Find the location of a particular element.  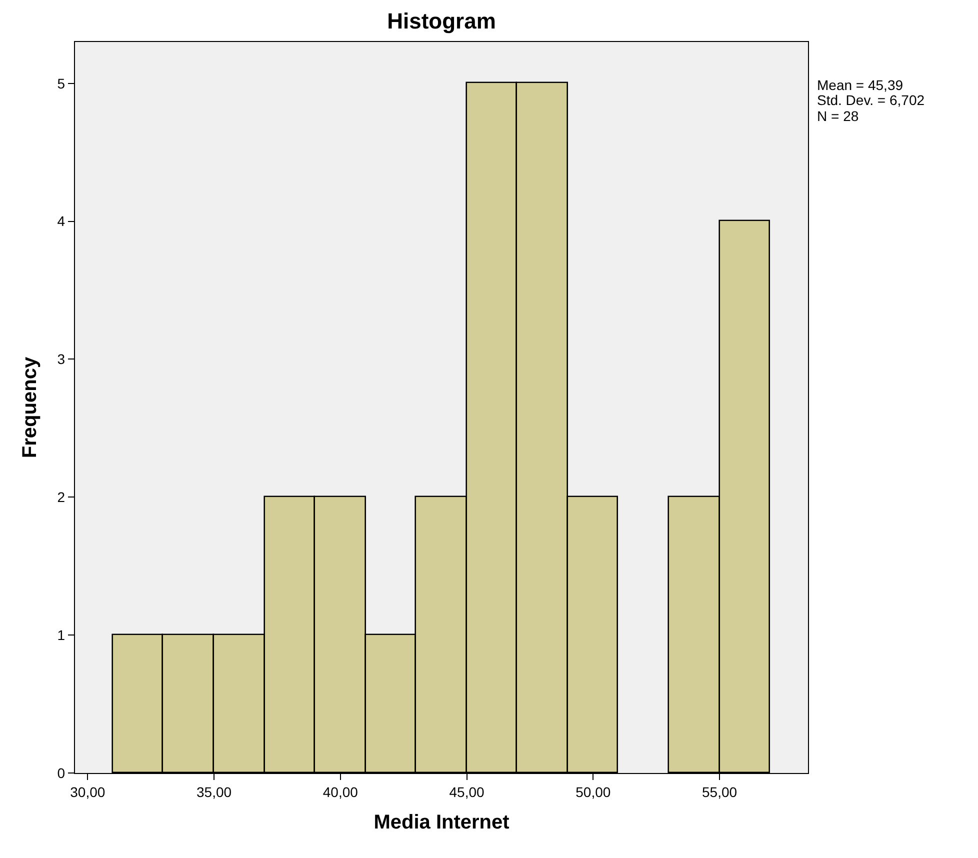

y-axis-title: Frequency is located at coordinates (29, 407).